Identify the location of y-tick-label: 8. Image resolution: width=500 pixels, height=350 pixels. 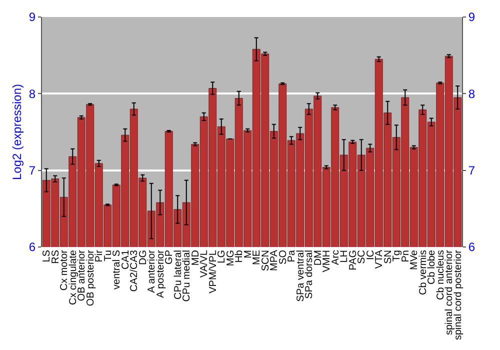
(32, 93).